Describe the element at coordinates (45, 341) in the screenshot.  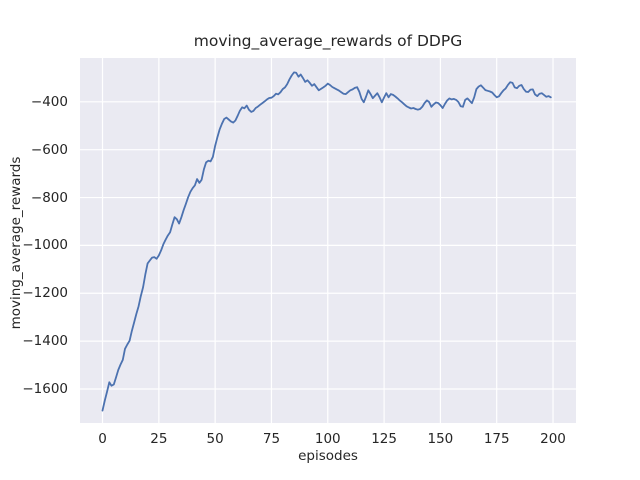
I see `y-tick-label: −1400` at that location.